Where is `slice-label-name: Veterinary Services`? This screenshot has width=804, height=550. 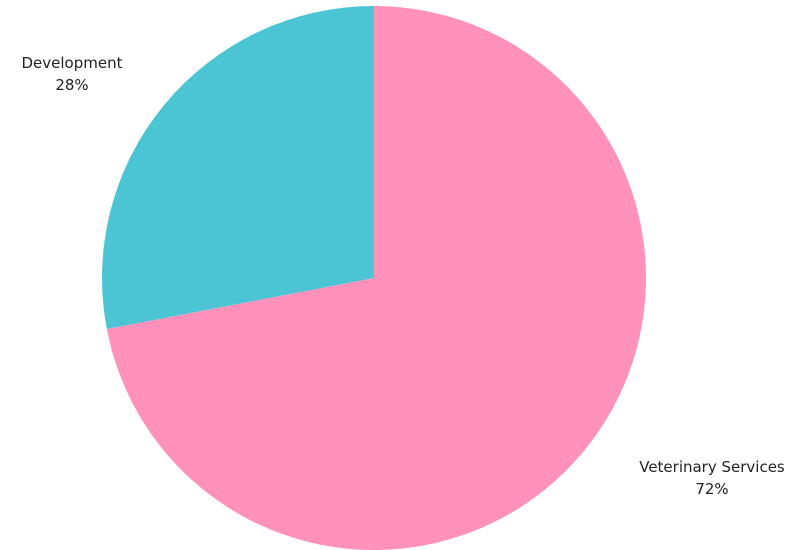 slice-label-name: Veterinary Services is located at coordinates (712, 467).